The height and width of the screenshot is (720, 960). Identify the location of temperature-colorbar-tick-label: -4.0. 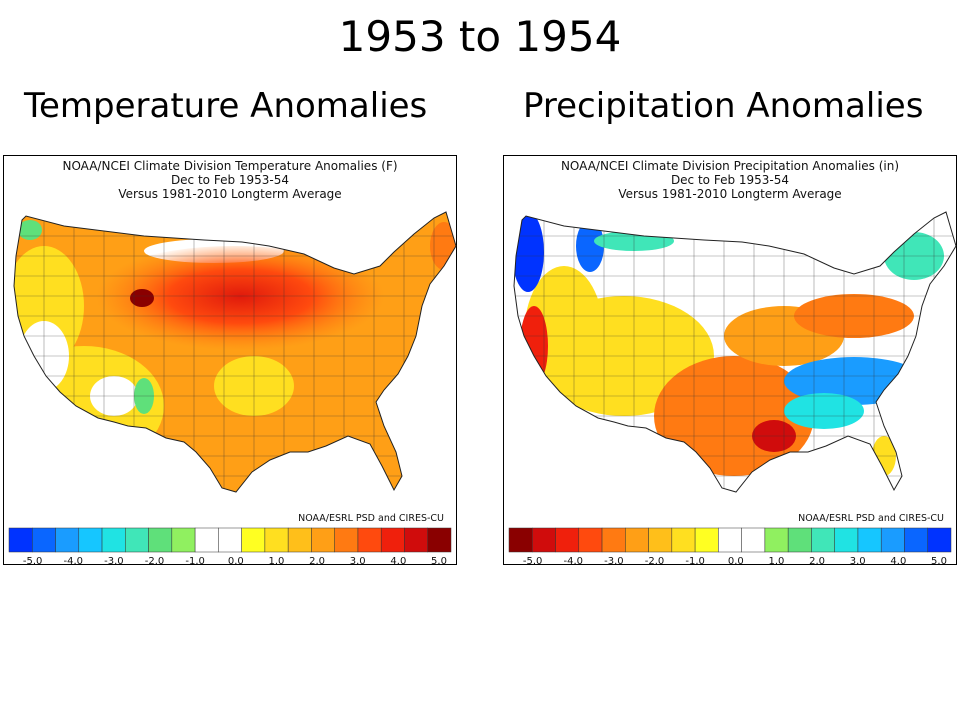
(74, 561).